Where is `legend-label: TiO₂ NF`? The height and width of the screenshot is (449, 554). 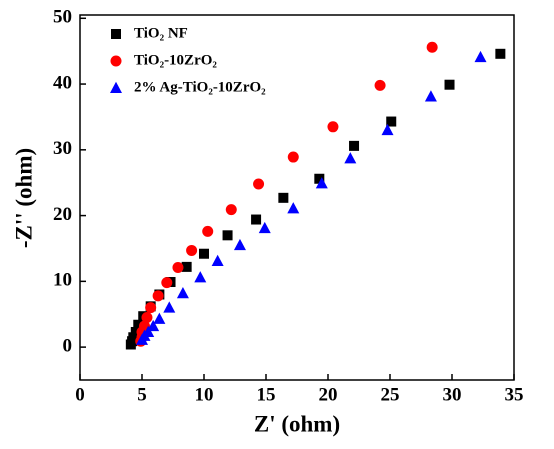 legend-label: TiO₂ NF is located at coordinates (161, 33).